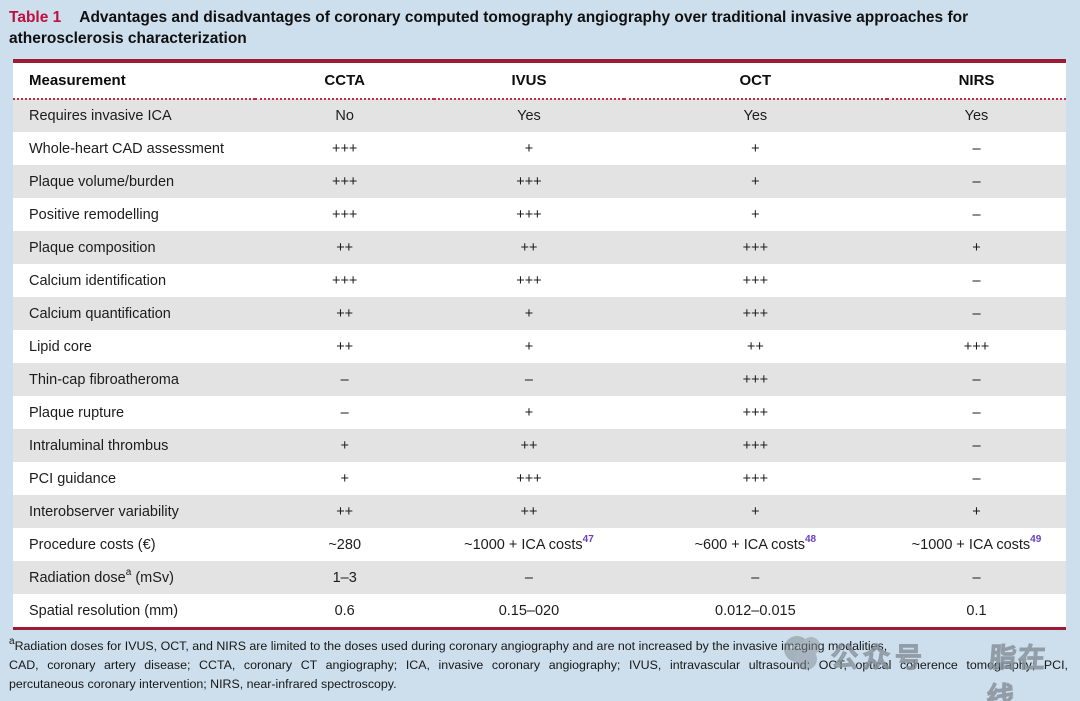  I want to click on citation-ref: 48, so click(811, 539).